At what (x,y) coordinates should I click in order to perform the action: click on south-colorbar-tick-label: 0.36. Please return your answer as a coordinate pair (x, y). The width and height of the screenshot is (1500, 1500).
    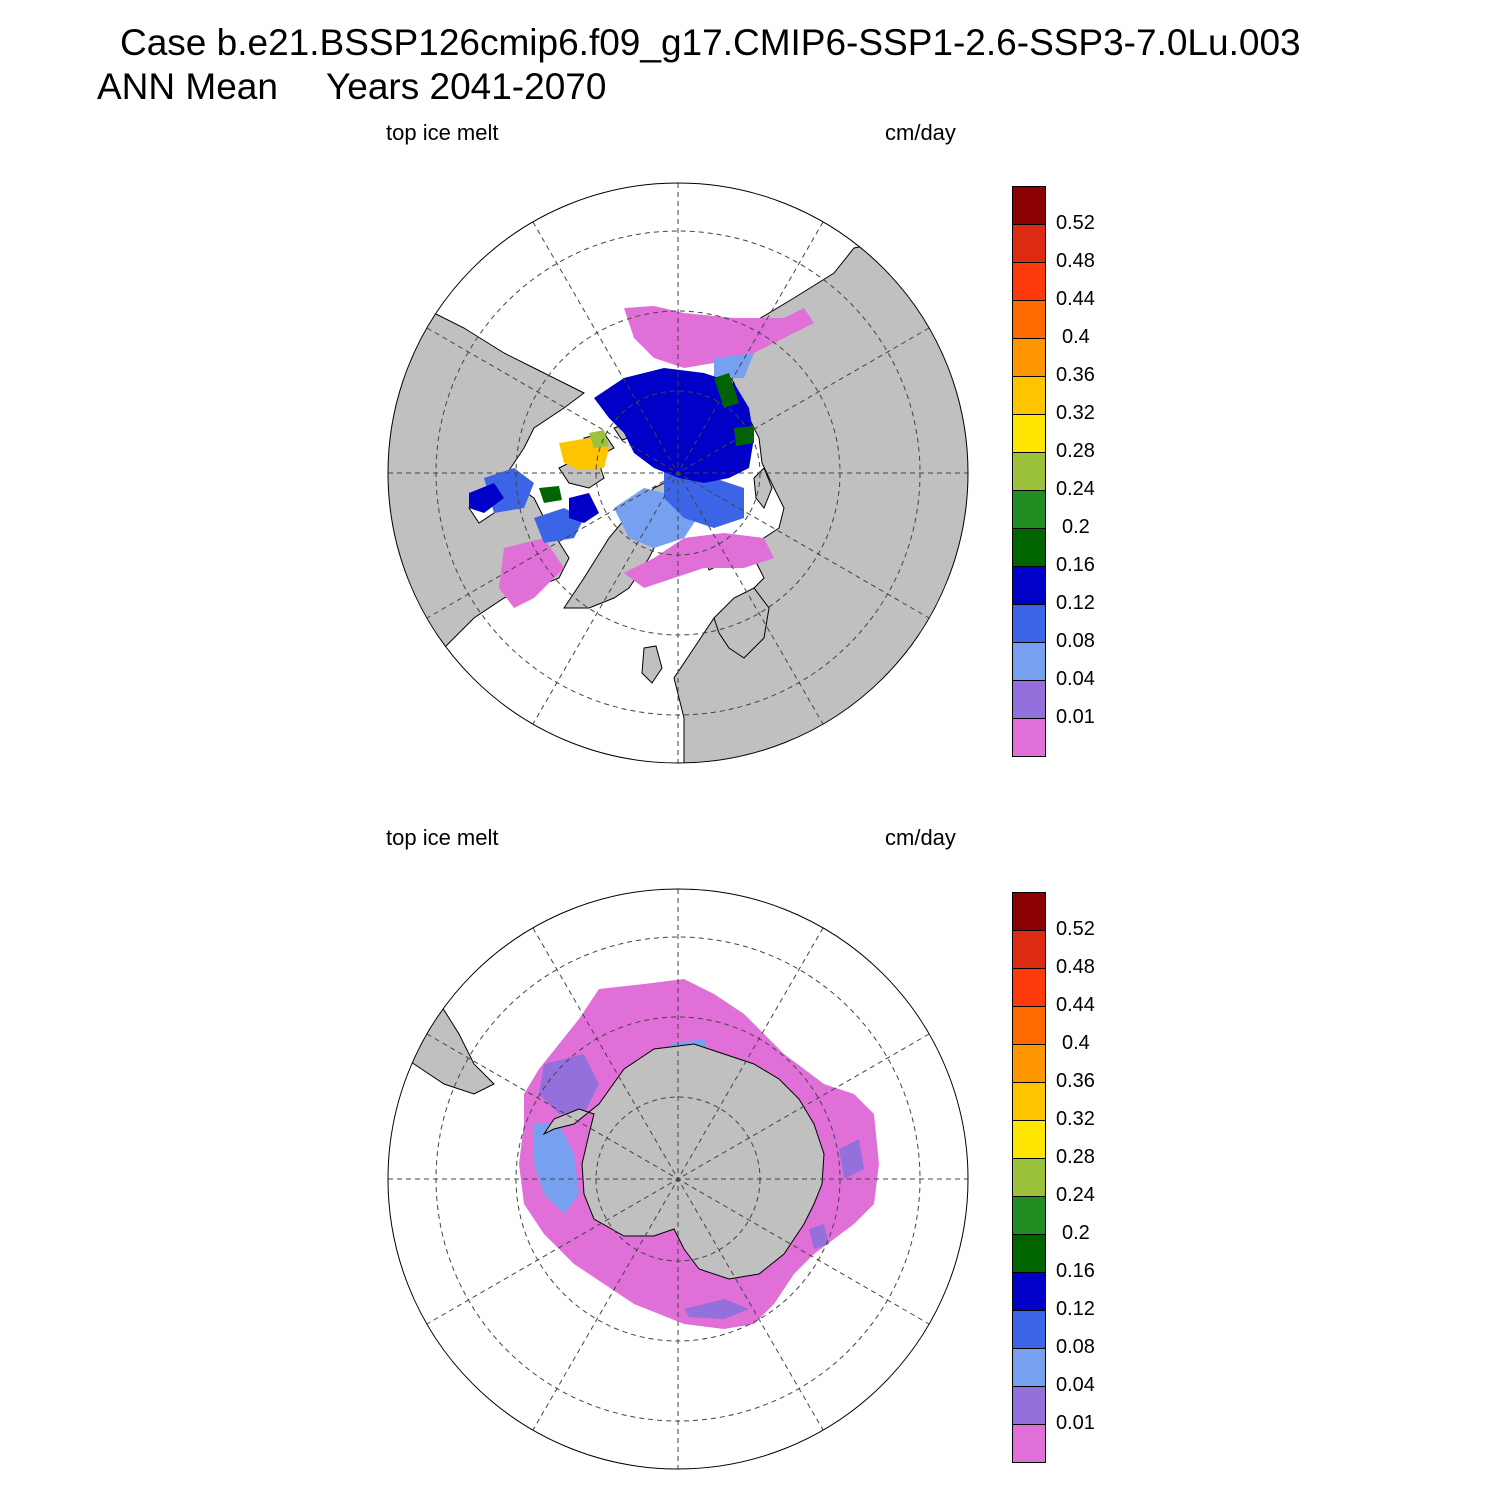
    Looking at the image, I should click on (1075, 1081).